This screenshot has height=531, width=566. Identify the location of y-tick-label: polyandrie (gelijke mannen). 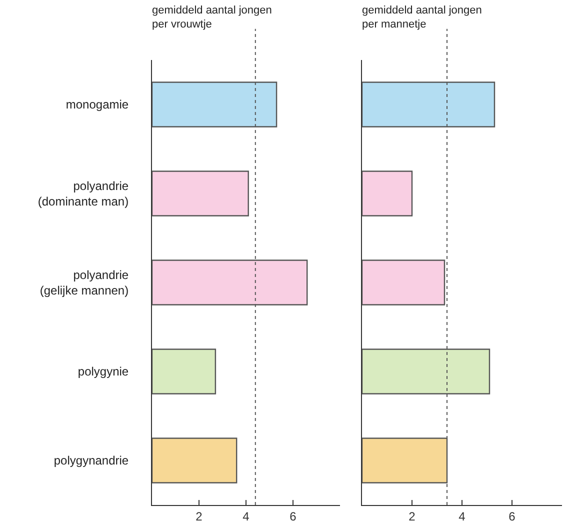
(84, 283).